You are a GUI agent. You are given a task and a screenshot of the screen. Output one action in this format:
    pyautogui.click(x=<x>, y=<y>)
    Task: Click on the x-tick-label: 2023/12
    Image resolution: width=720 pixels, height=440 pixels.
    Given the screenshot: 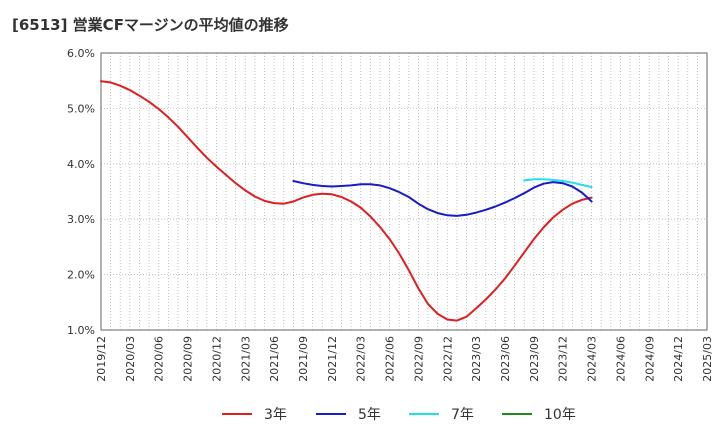 What is the action you would take?
    pyautogui.click(x=563, y=359)
    